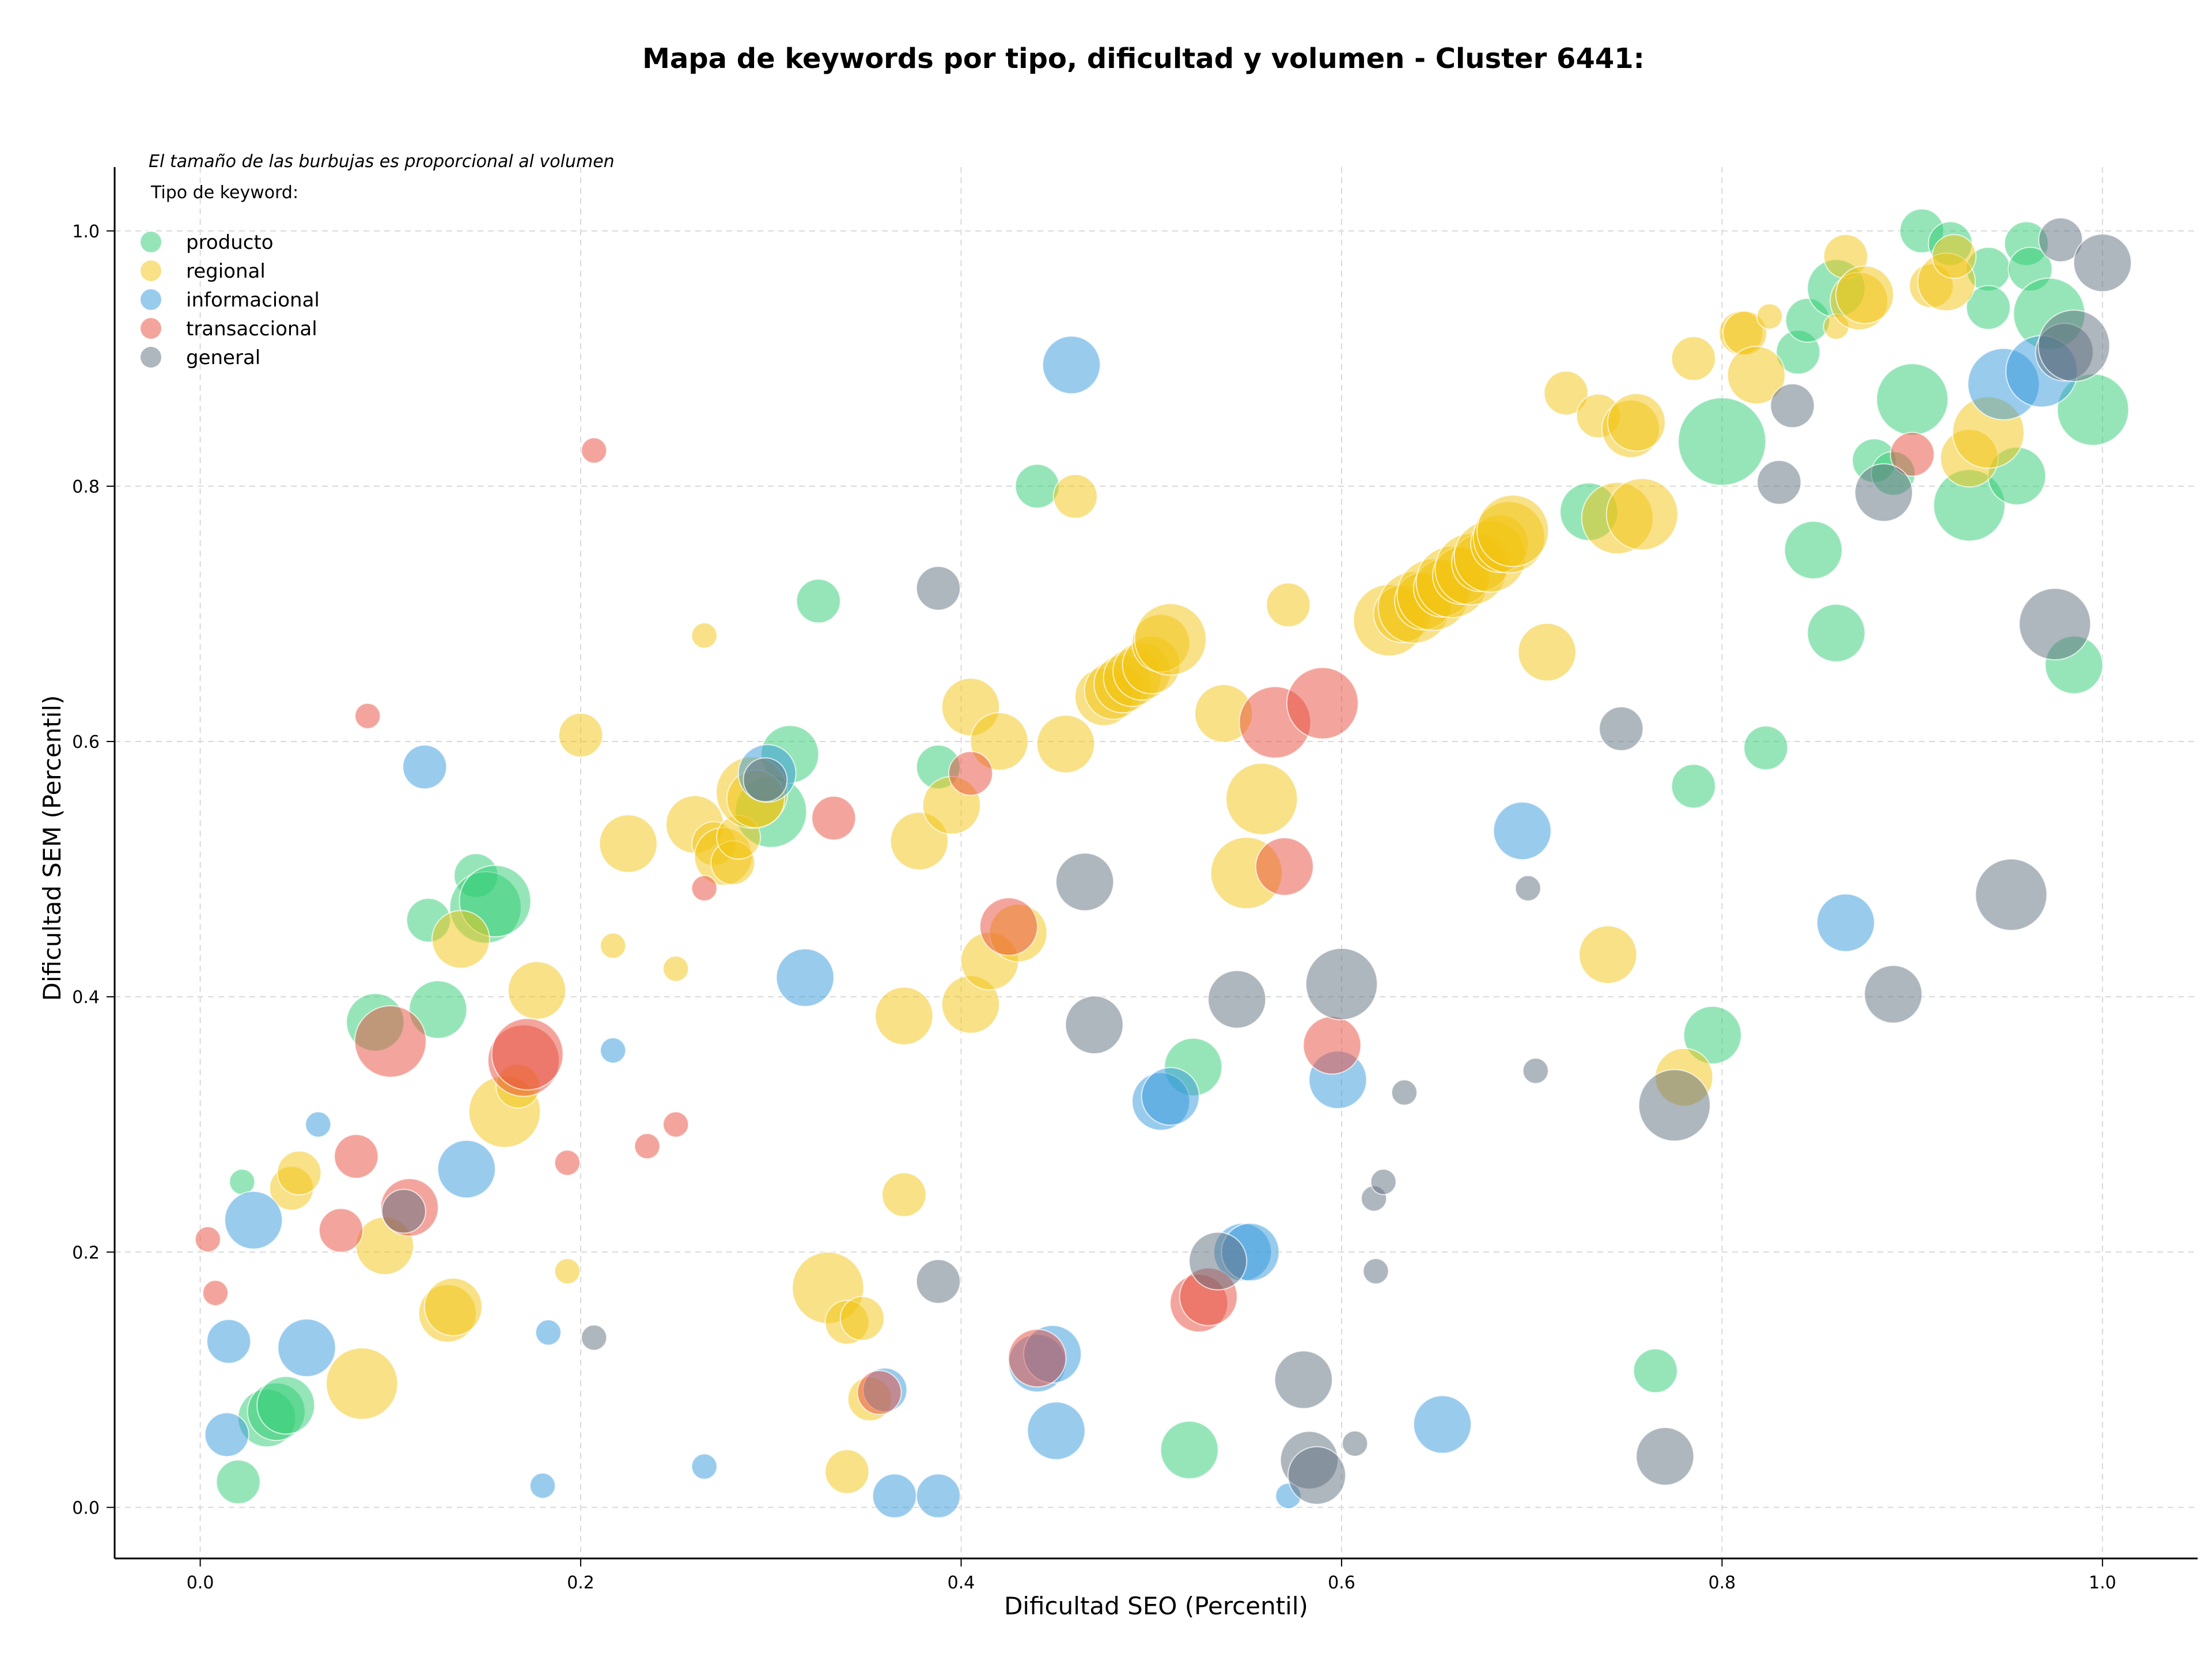 The image size is (2212, 1661). I want to click on x-tick-label-4: 0.8, so click(1722, 1583).